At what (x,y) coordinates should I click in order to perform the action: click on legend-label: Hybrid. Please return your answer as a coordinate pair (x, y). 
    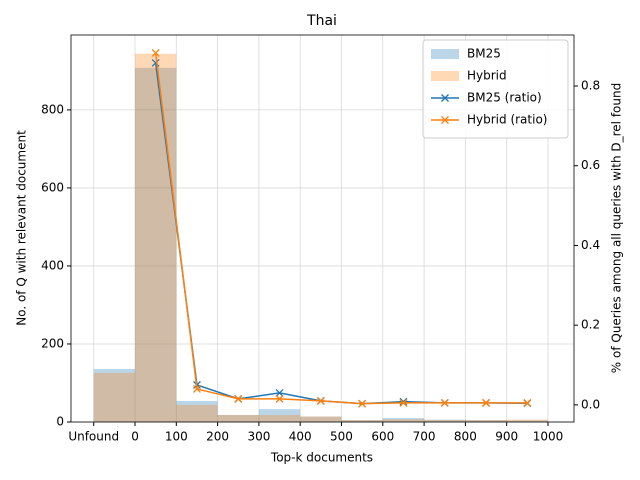
    Looking at the image, I should click on (487, 76).